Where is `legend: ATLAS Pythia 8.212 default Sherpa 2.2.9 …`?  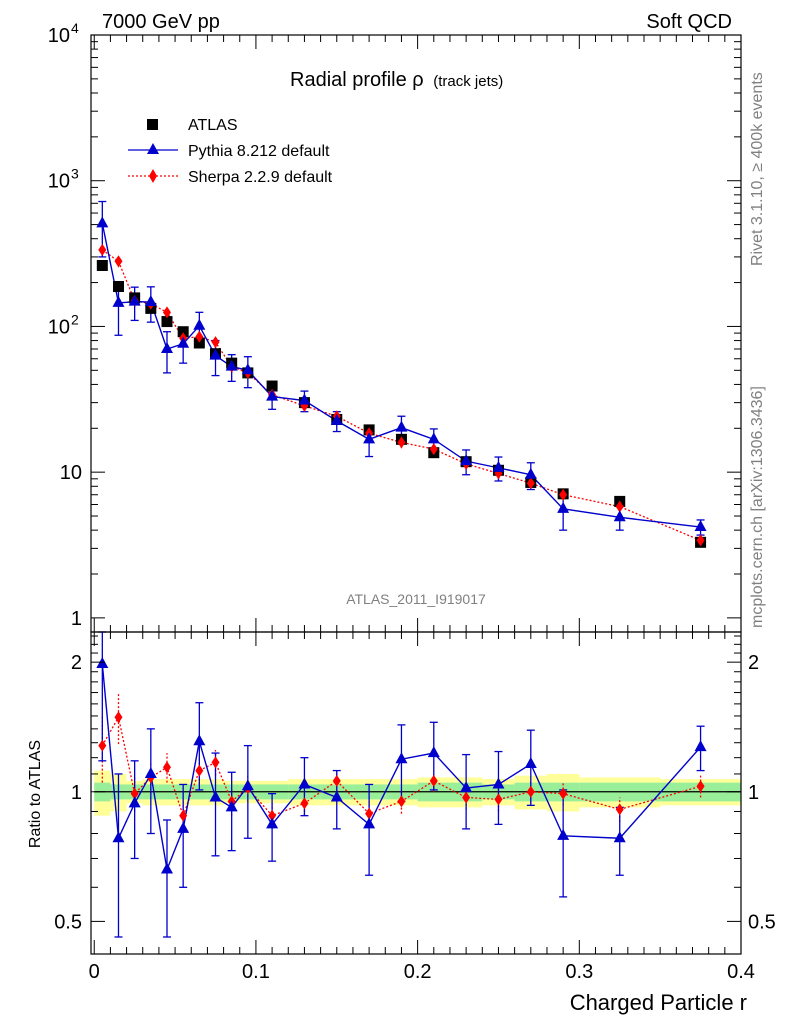 legend: ATLAS Pythia 8.212 default Sherpa 2.2.9 … is located at coordinates (230, 151).